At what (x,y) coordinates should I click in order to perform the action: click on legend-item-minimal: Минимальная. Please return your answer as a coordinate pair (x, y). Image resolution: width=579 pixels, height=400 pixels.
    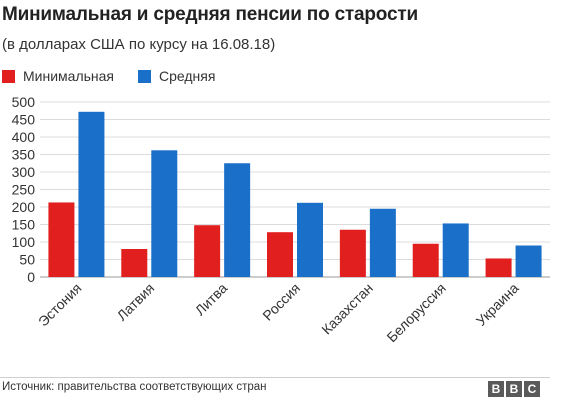
    Looking at the image, I should click on (58, 76).